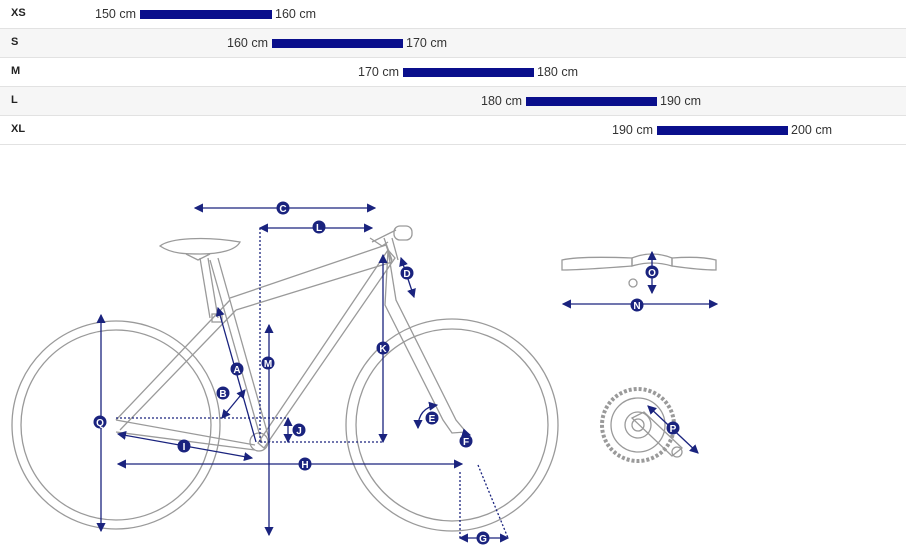 This screenshot has width=906, height=550. I want to click on marker-g: G, so click(483, 538).